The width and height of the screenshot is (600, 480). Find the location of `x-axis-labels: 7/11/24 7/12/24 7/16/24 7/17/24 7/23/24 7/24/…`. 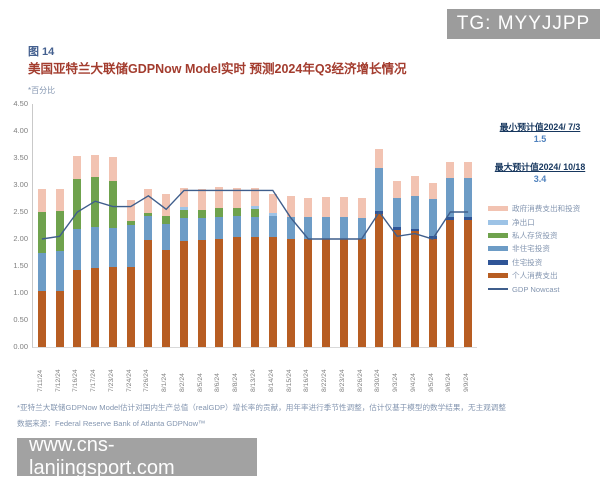

x-axis-labels: 7/11/24 7/12/24 7/16/24 7/17/24 7/23/24 7/24/… is located at coordinates (254, 371).